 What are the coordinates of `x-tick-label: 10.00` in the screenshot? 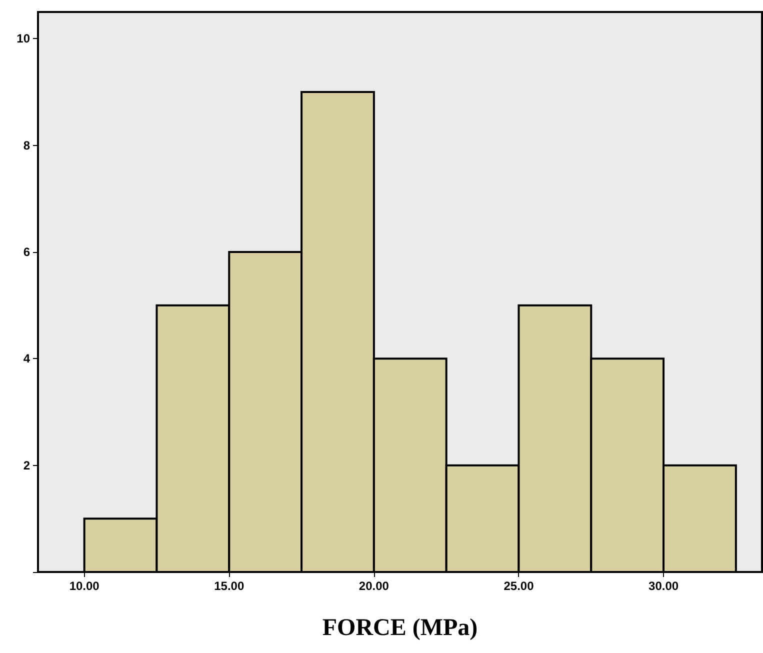 It's located at (84, 586).